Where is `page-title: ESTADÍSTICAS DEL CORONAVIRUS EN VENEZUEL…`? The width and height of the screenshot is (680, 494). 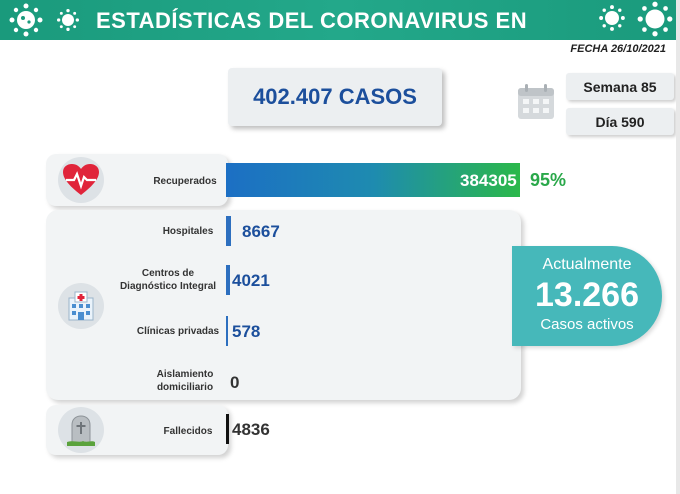 page-title: ESTADÍSTICAS DEL CORONAVIRUS EN VENEZUEL… is located at coordinates (312, 34).